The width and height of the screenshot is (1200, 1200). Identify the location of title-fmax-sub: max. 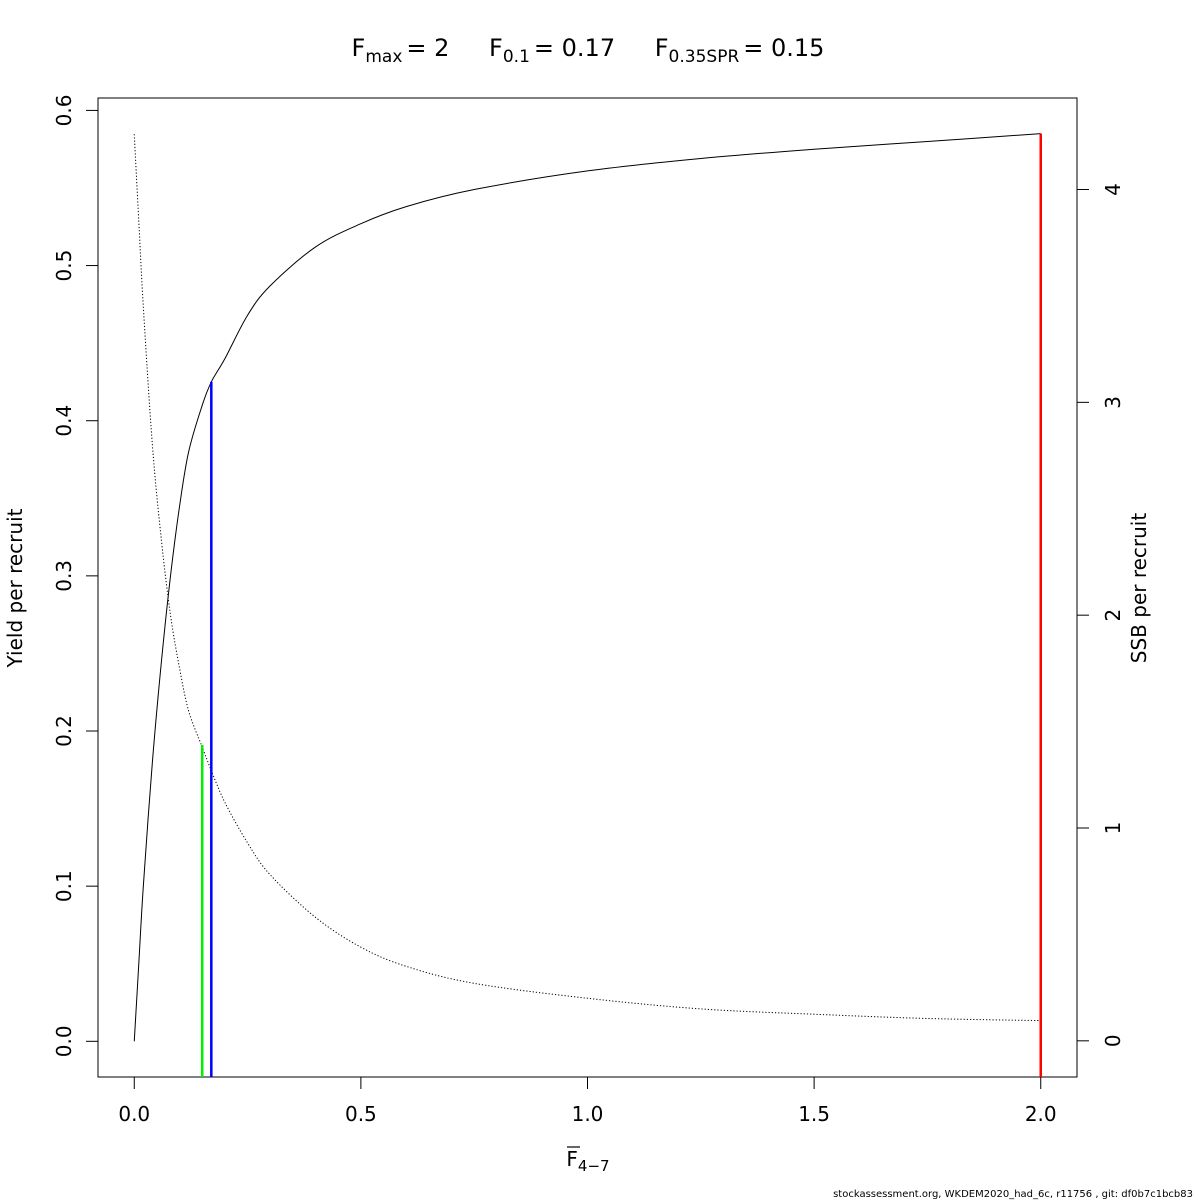
(383, 57).